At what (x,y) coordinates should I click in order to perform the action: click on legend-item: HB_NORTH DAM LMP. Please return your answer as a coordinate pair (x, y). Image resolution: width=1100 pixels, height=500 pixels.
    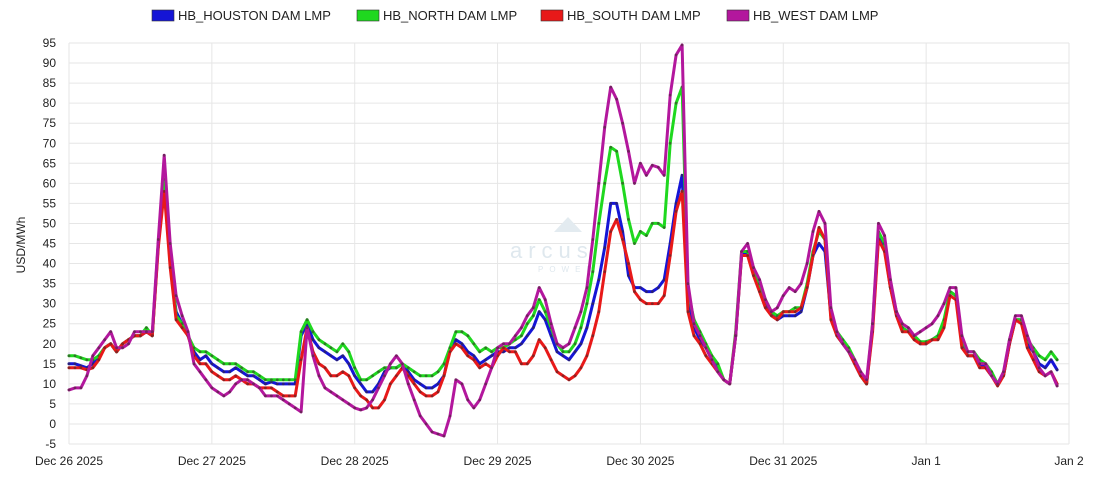
    Looking at the image, I should click on (436, 15).